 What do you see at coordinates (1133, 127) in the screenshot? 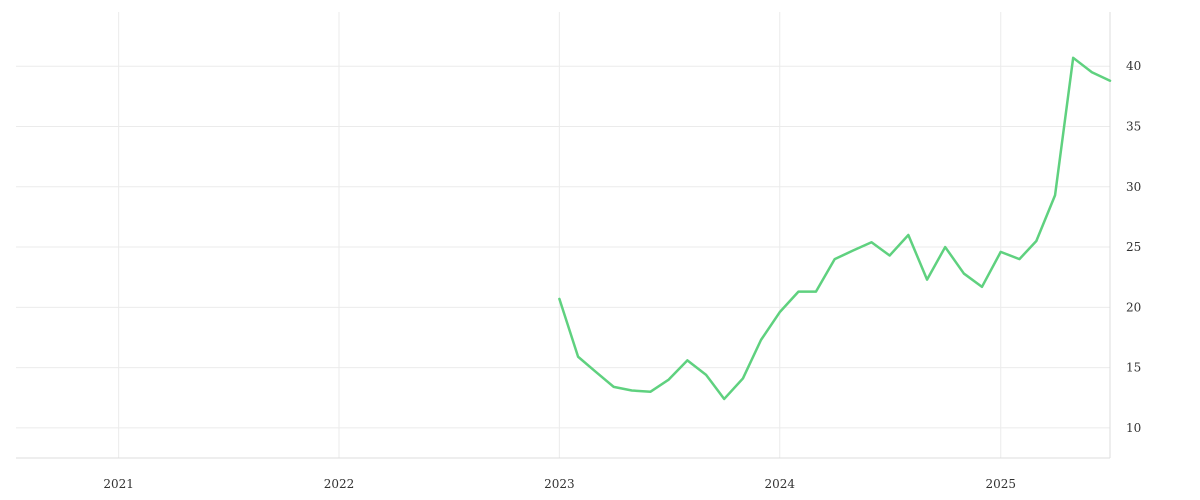
I see `y-tick-label: 35` at bounding box center [1133, 127].